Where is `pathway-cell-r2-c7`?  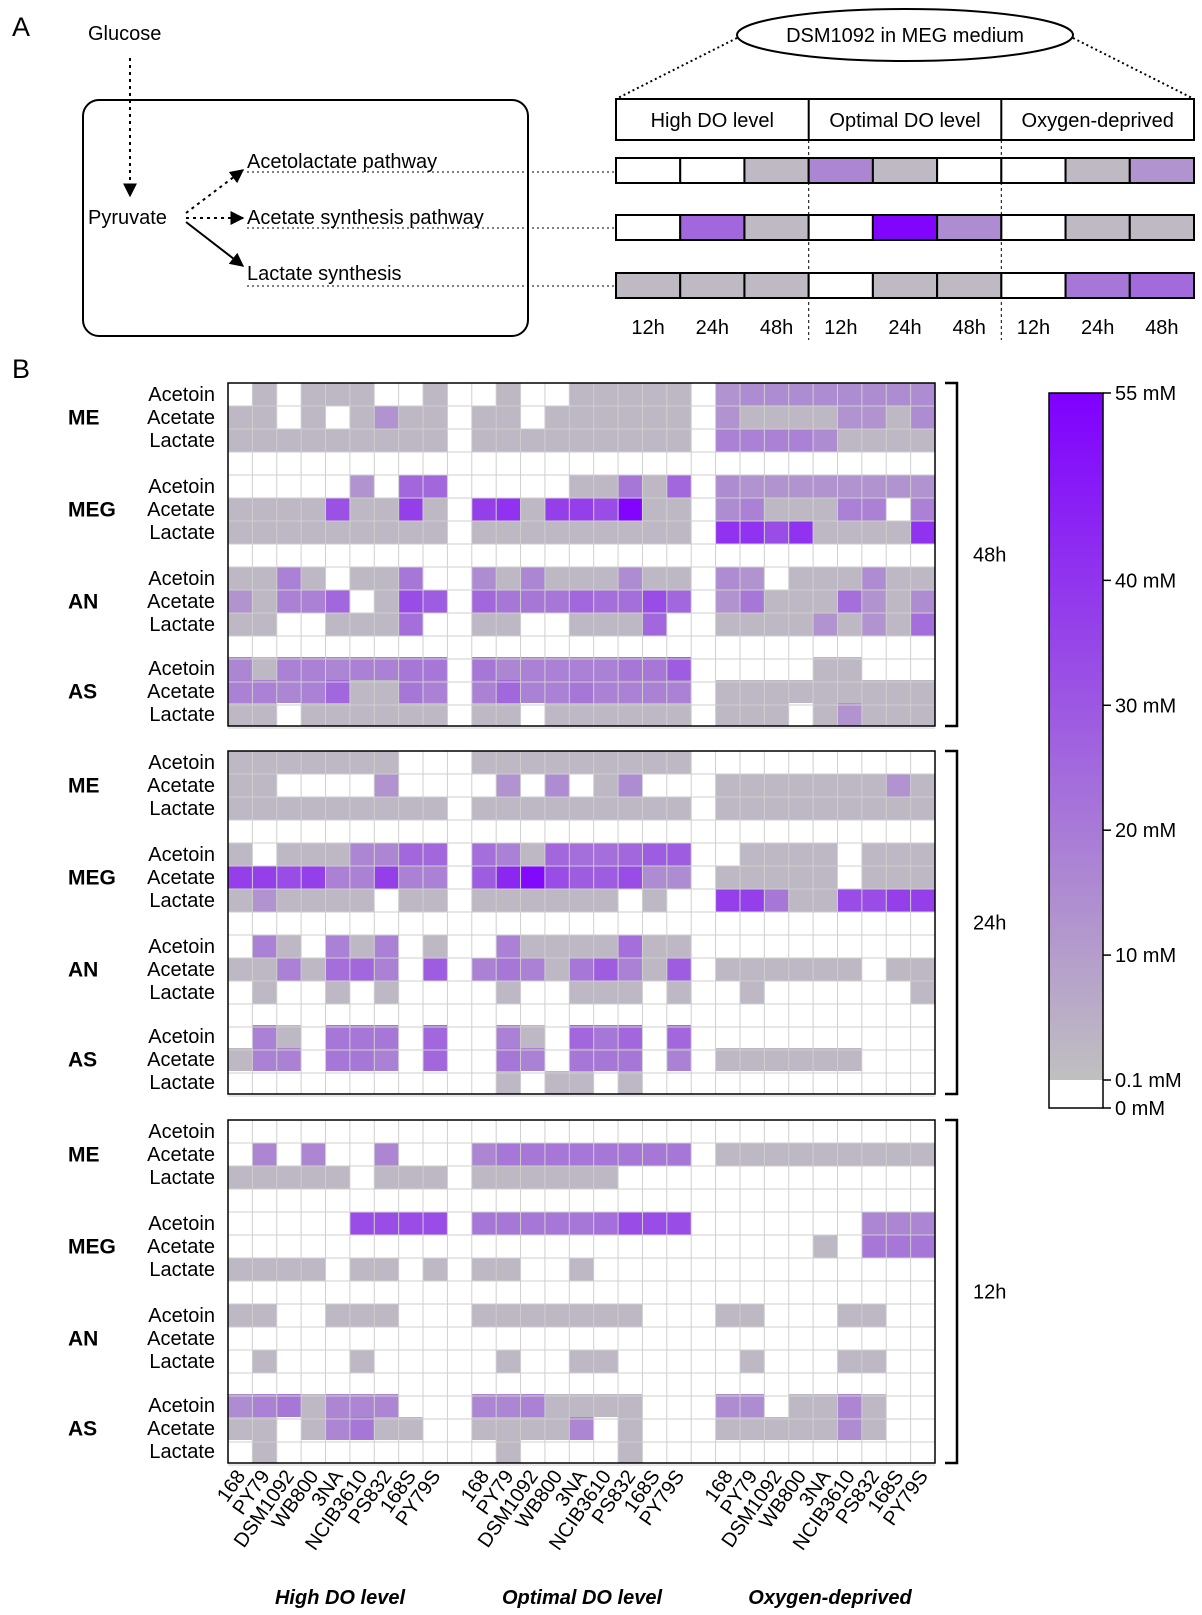 pathway-cell-r2-c7 is located at coordinates (1097, 285).